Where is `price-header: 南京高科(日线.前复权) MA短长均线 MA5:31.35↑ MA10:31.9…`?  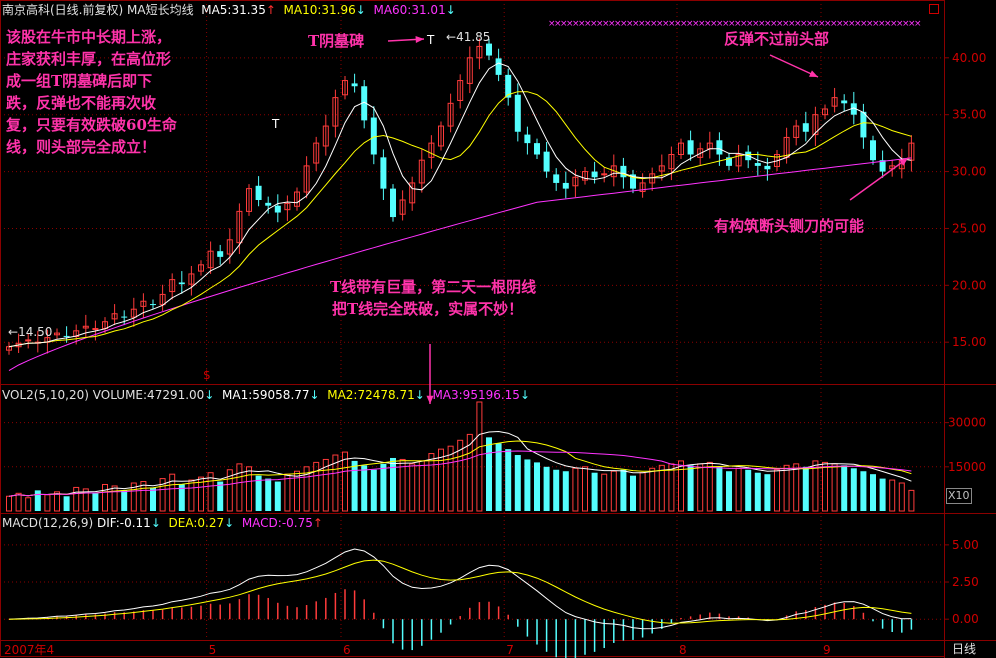 price-header: 南京高科(日线.前复权) MA短长均线 MA5:31.35↑ MA10:31.9… is located at coordinates (229, 10).